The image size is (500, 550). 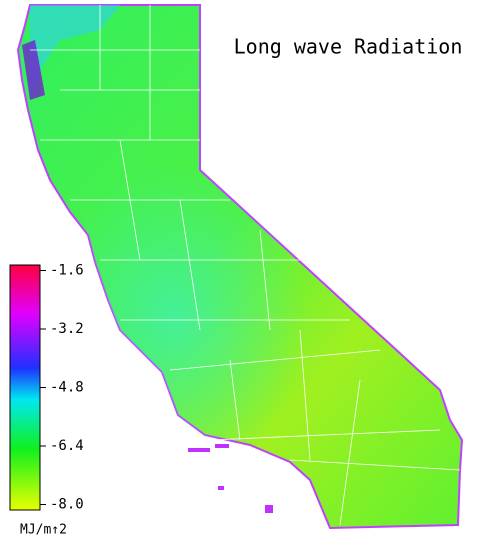 What do you see at coordinates (33, 70) in the screenshot?
I see `north-coast-low` at bounding box center [33, 70].